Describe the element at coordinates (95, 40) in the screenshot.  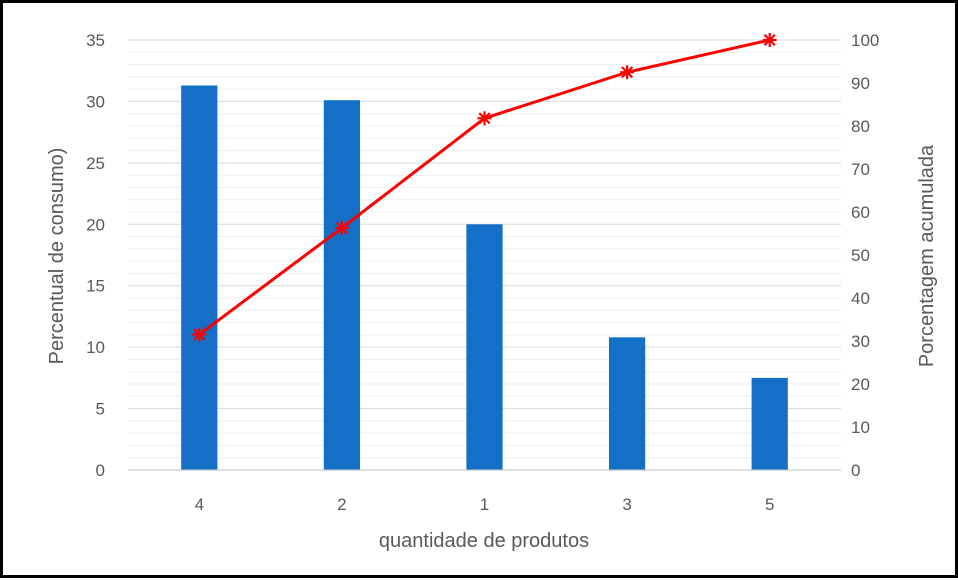
I see `y-tick-label-left: 35` at that location.